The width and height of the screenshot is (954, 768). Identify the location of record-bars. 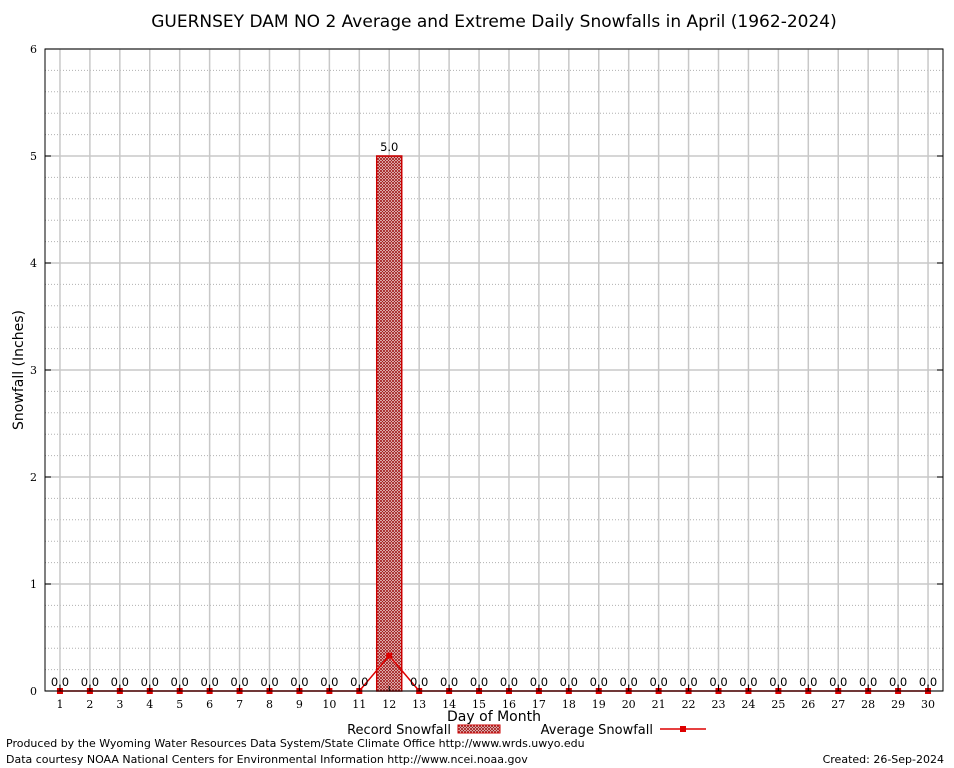
(389, 423).